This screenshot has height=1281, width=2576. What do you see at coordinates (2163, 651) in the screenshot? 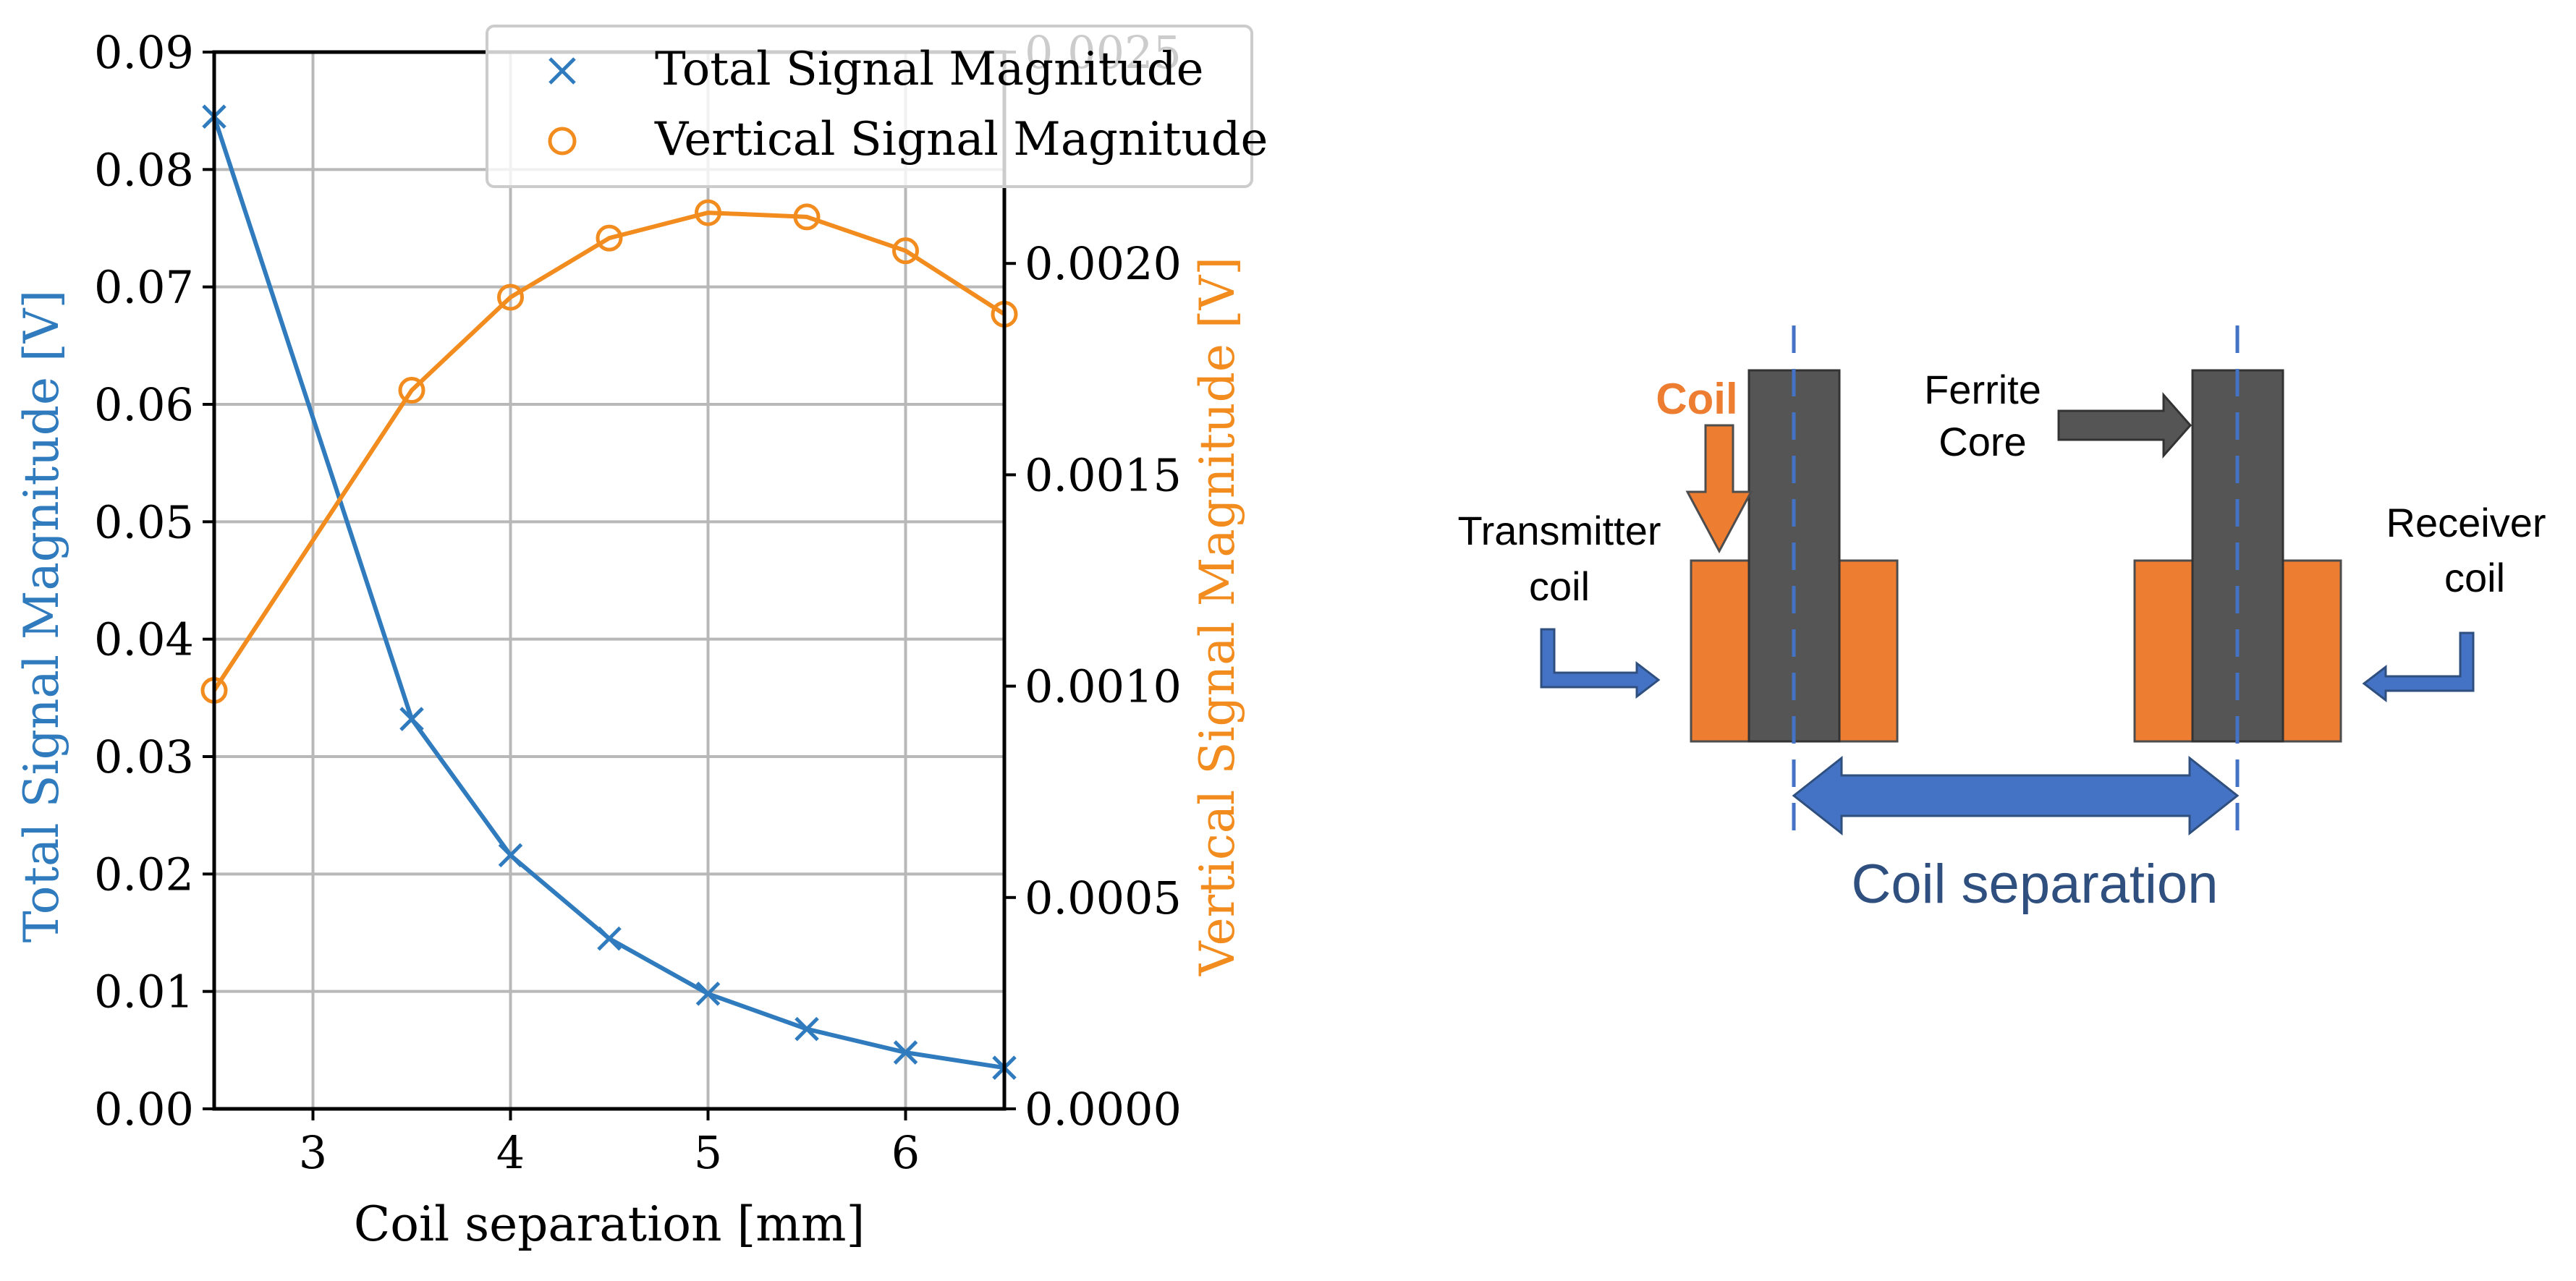
I see `receiver-coil-left` at bounding box center [2163, 651].